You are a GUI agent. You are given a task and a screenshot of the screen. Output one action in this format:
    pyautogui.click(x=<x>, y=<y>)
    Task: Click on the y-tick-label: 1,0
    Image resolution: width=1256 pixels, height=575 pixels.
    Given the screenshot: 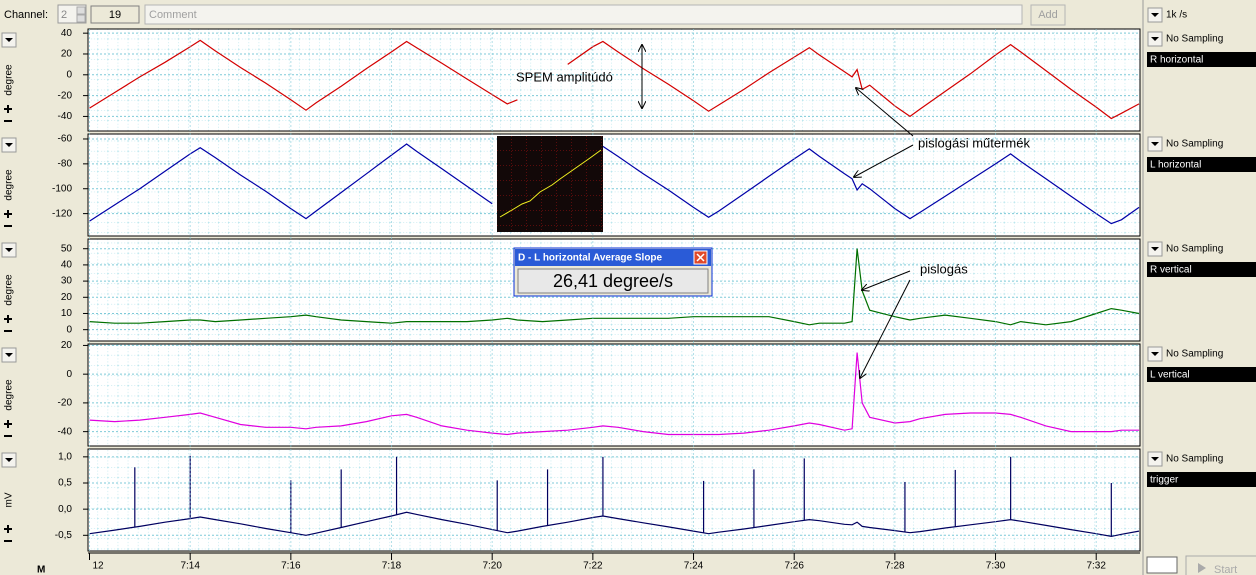 What is the action you would take?
    pyautogui.click(x=65, y=456)
    